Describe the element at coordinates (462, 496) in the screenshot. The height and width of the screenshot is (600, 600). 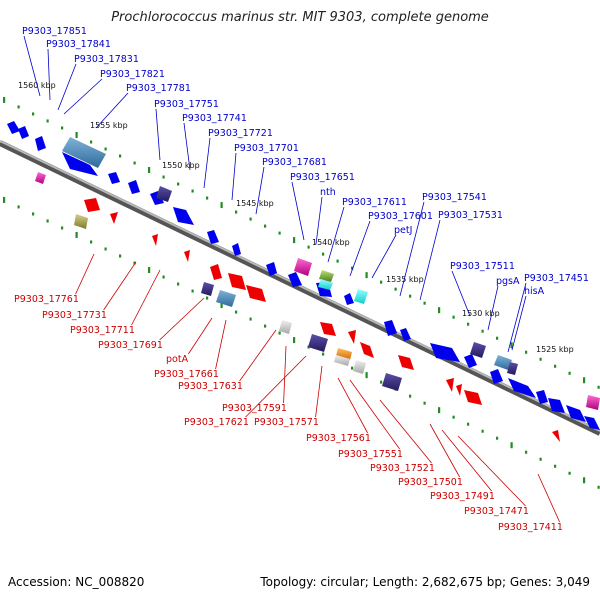
I see `gene-label: P9303_17491` at that location.